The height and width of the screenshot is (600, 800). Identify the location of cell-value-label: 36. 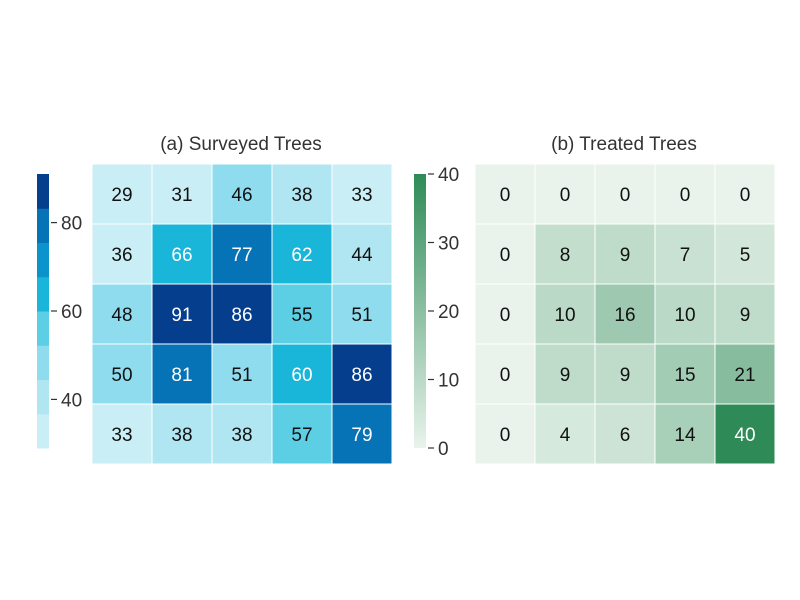
(121, 255).